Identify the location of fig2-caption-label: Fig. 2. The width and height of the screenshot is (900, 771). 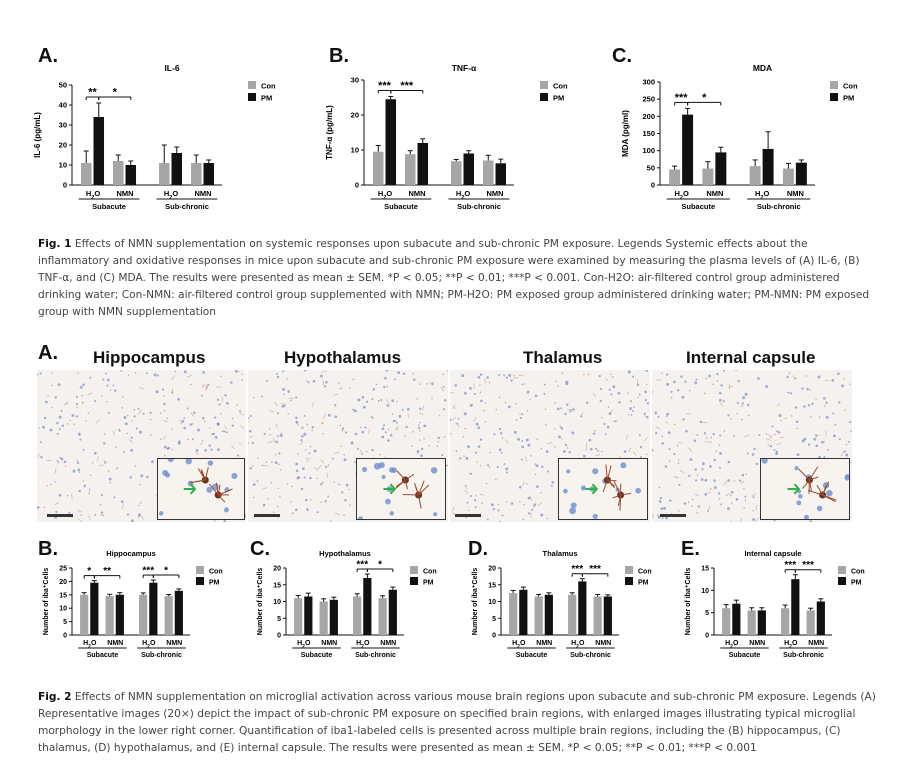
(55, 697).